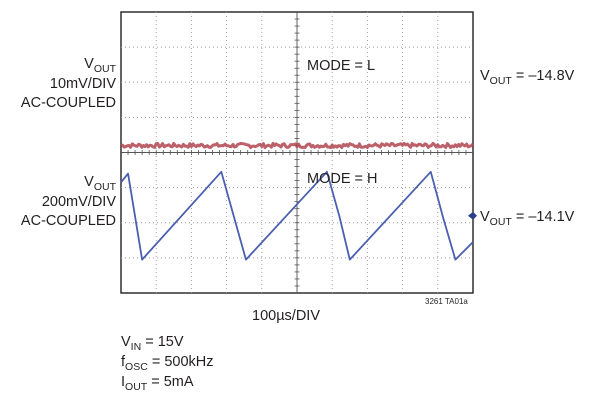  I want to click on figure-id: 3261 TA01a, so click(446, 301).